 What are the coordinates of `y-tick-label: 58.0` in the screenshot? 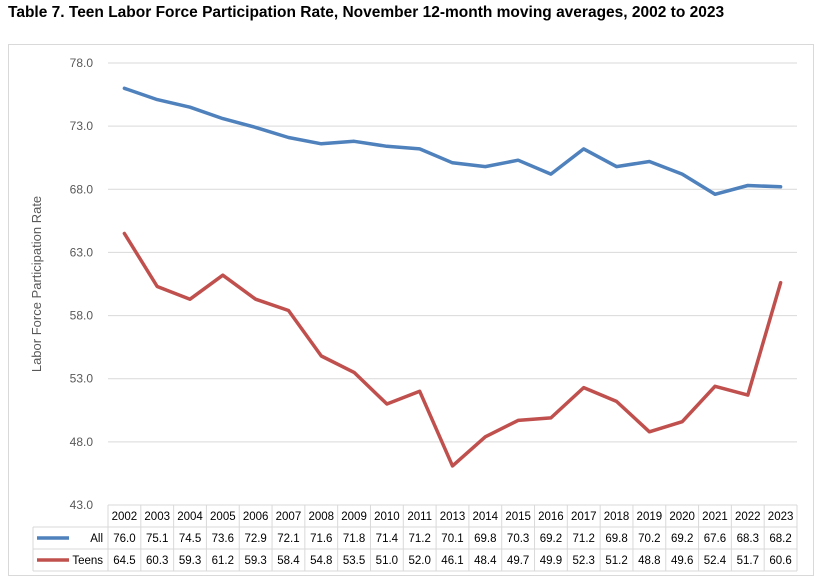 It's located at (82, 316).